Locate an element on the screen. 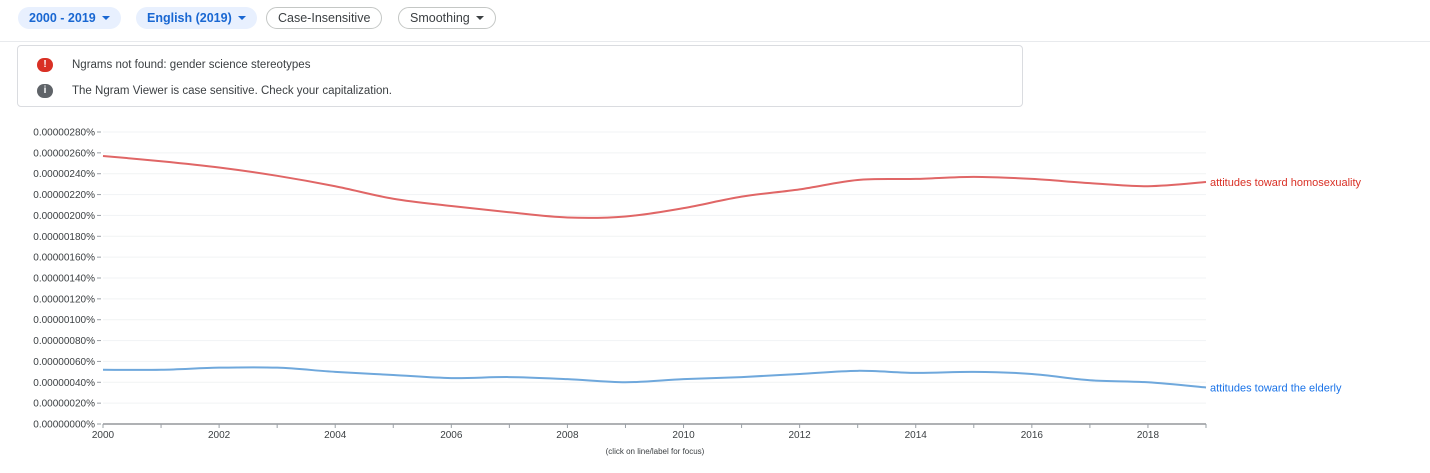 This screenshot has height=473, width=1430. smoothing-dropdown: Smoothing is located at coordinates (447, 18).